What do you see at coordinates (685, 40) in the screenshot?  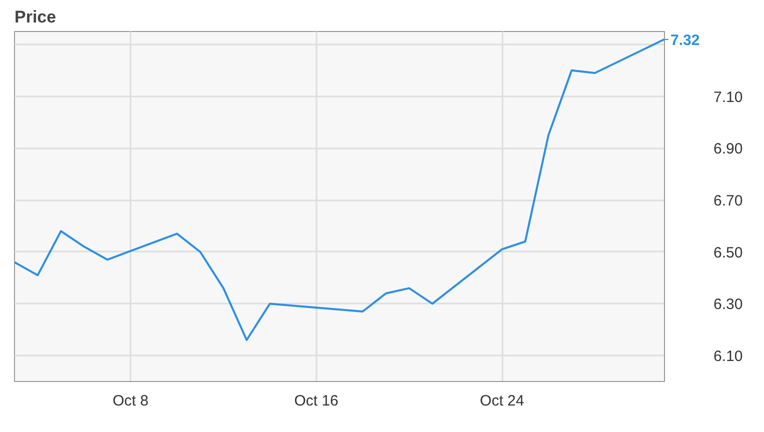 I see `annotation: 7.32` at bounding box center [685, 40].